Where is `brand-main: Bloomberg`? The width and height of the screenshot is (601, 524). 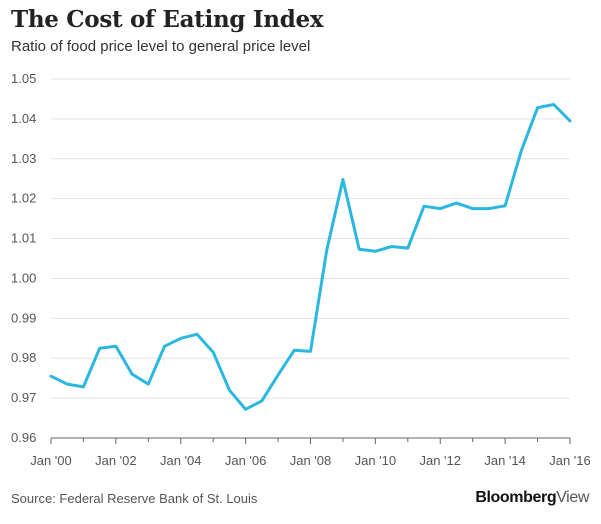 brand-main: Bloomberg is located at coordinates (516, 497).